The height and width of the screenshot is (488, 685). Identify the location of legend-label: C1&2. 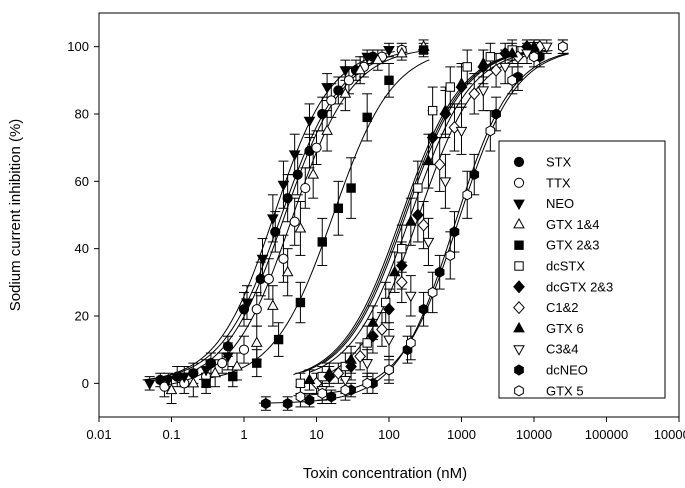
(562, 307).